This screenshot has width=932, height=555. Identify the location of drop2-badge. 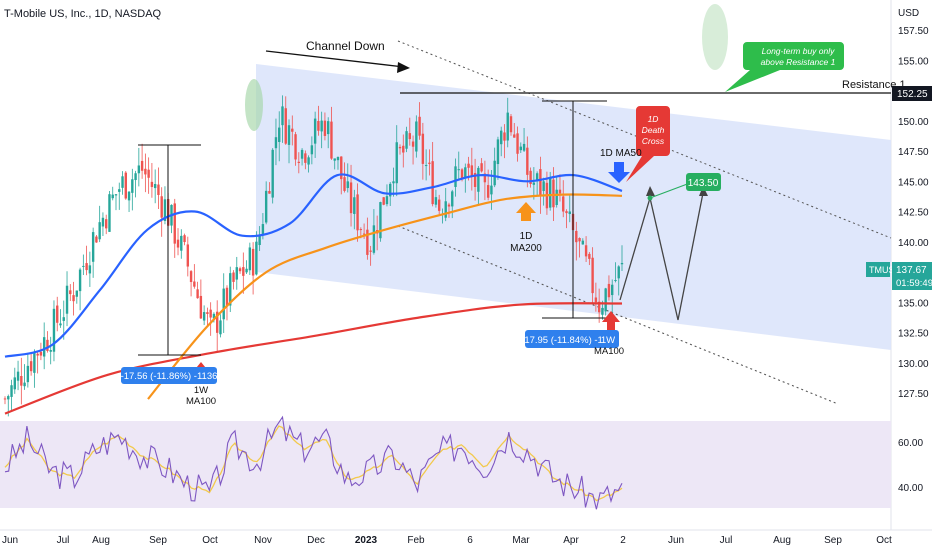
(572, 339).